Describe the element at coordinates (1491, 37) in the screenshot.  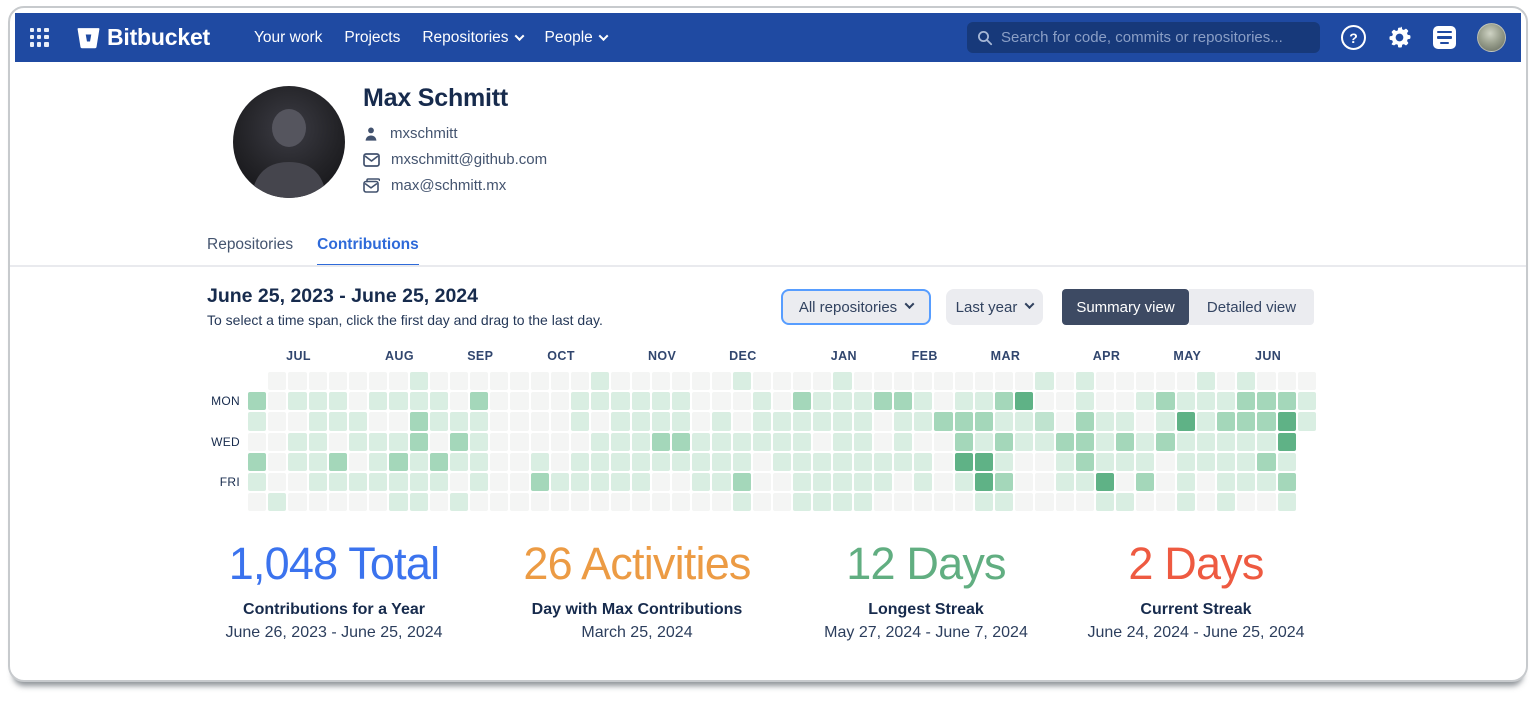
I see `user-avatar` at that location.